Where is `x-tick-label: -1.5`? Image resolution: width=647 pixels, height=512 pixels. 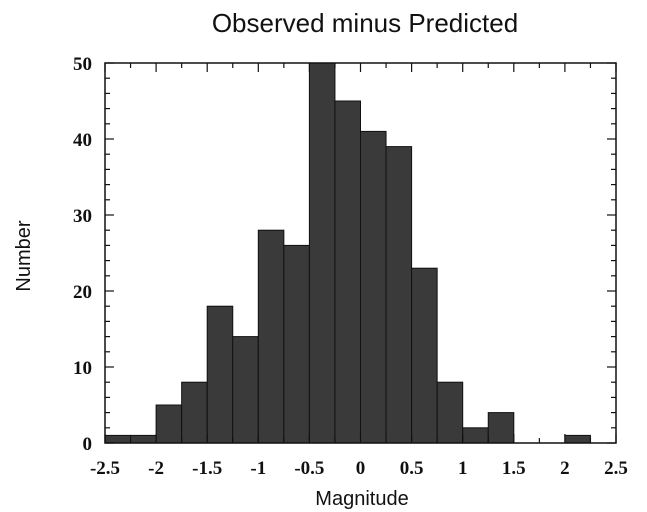
x-tick-label: -1.5 is located at coordinates (207, 468).